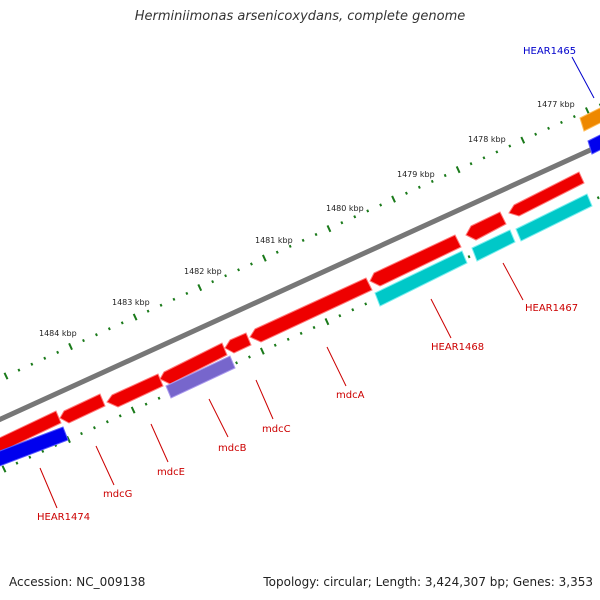 The width and height of the screenshot is (600, 600). I want to click on gene-hear1474, so click(34, 446).